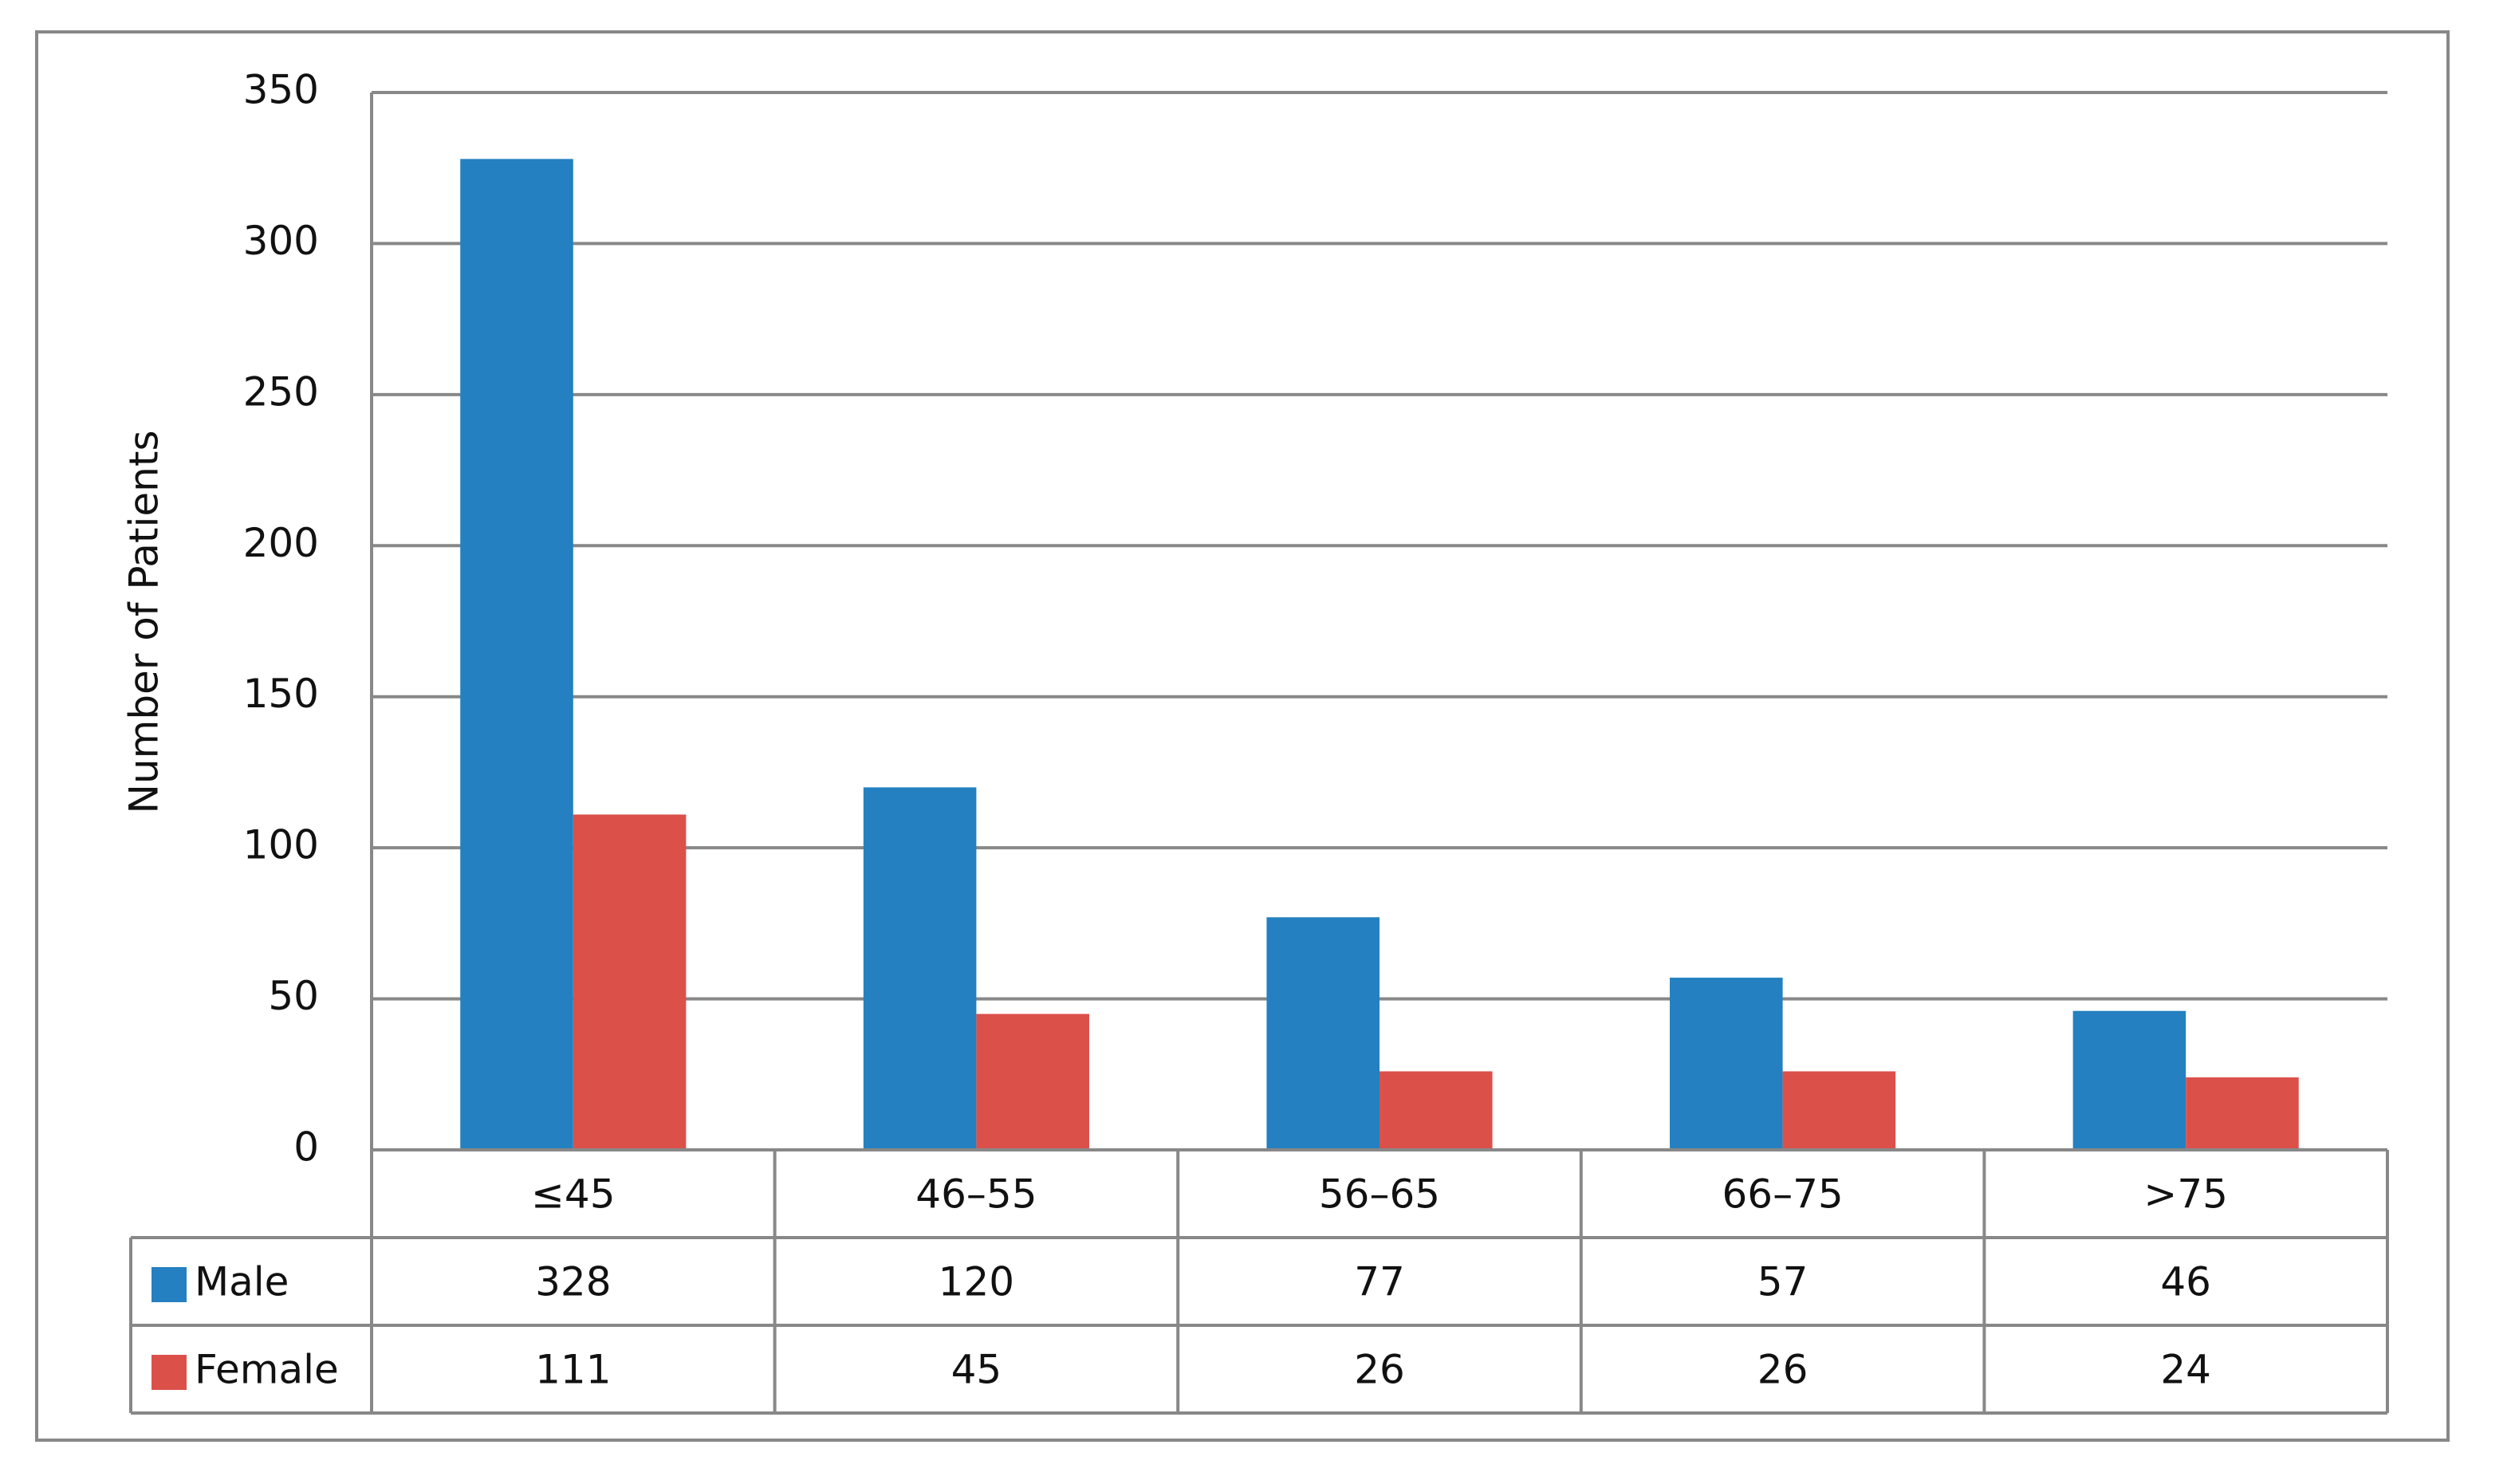  What do you see at coordinates (144, 623) in the screenshot?
I see `y-axis-label: Number of Patients` at bounding box center [144, 623].